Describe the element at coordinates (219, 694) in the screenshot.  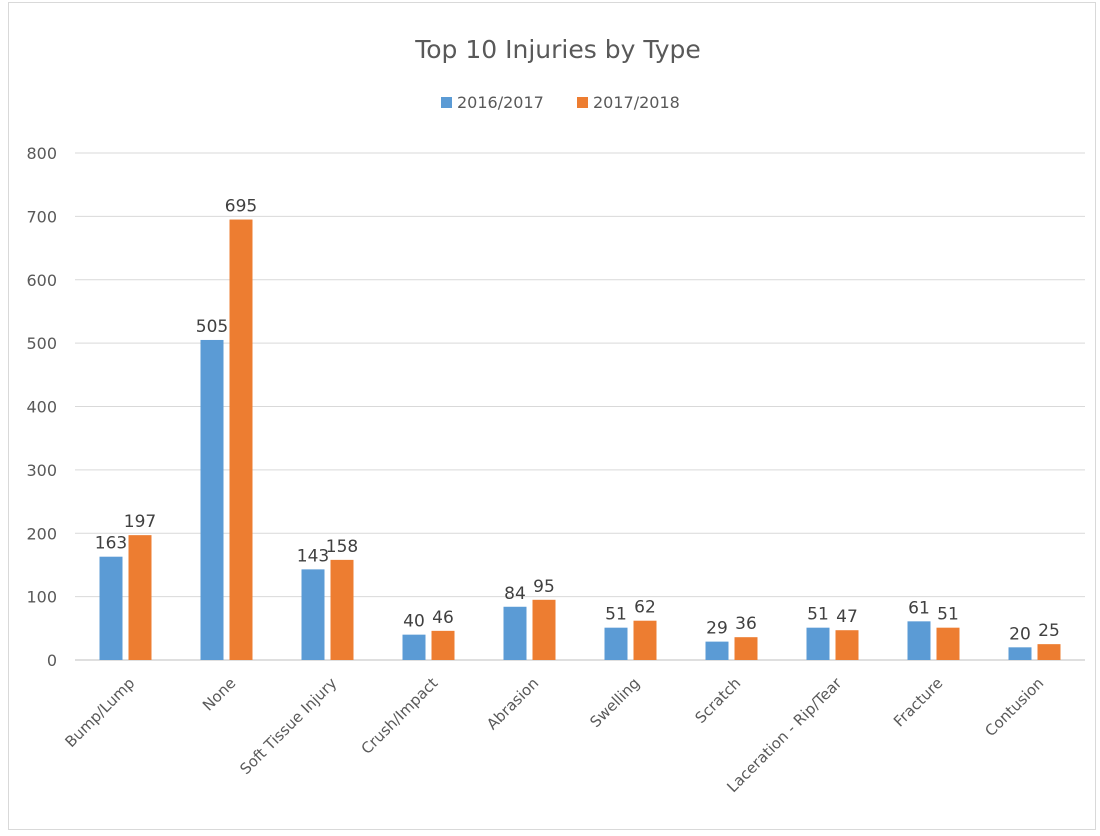
I see `x-category-label: None` at that location.